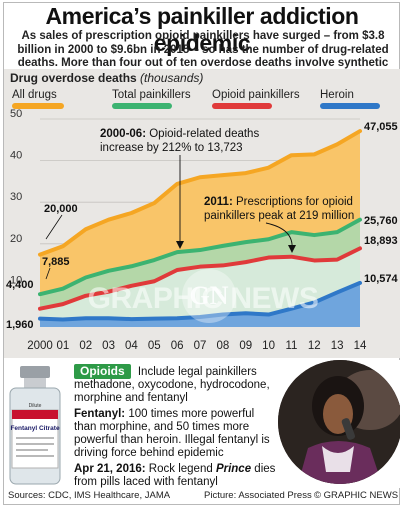 The image size is (404, 509). I want to click on x-tick-label: 01, so click(62, 346).